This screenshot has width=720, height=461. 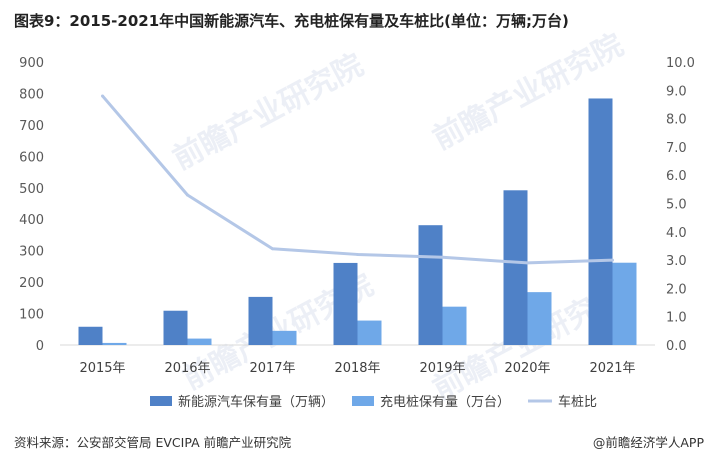 I want to click on y-right-tick-label: 9.0, so click(x=676, y=91).